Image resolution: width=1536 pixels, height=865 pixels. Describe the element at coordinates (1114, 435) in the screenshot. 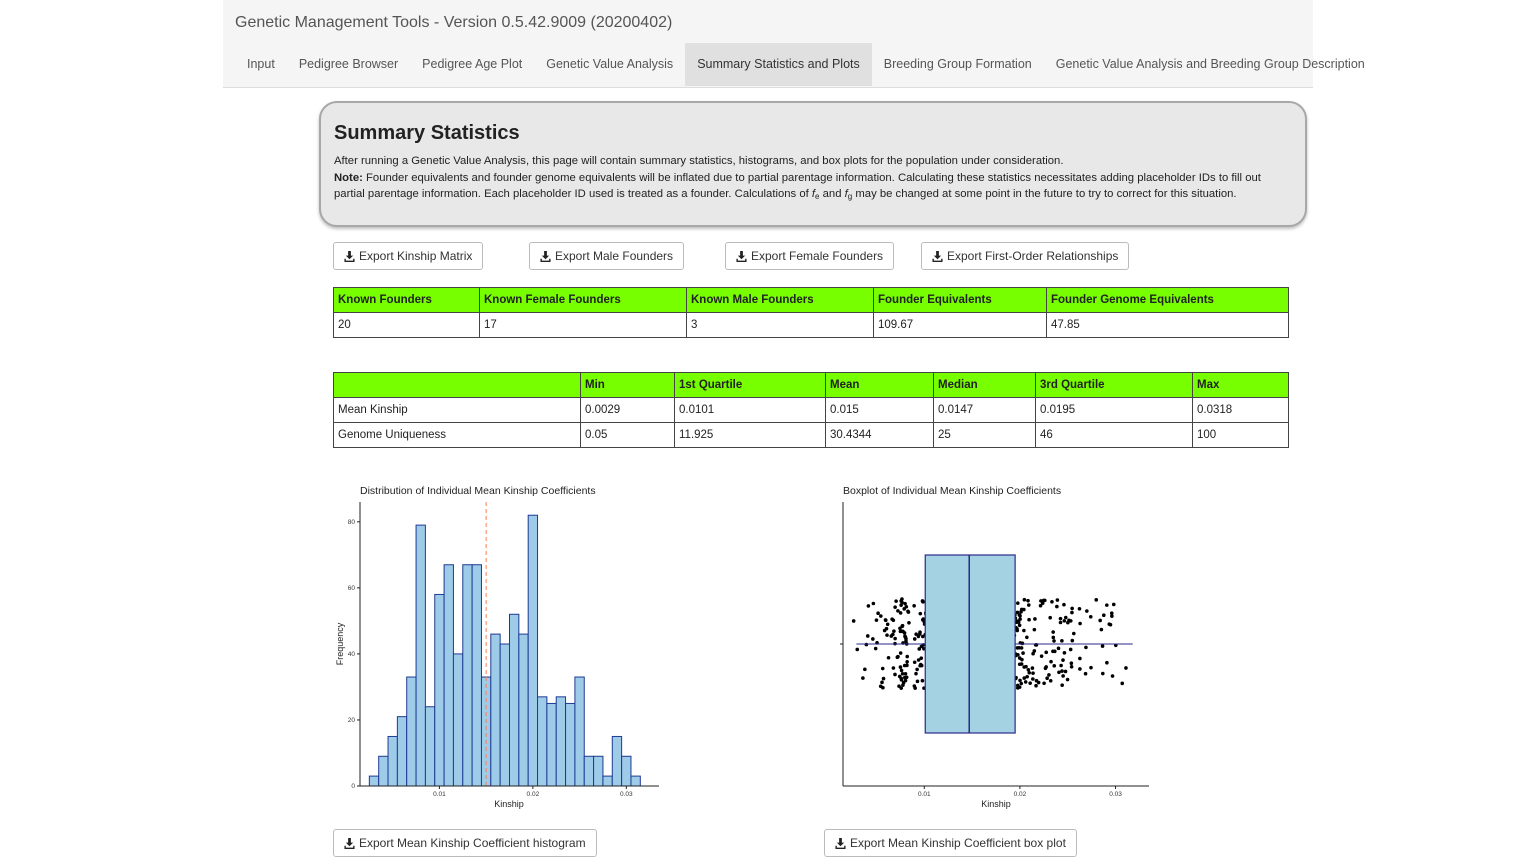

I see `table-cell: 46` at that location.